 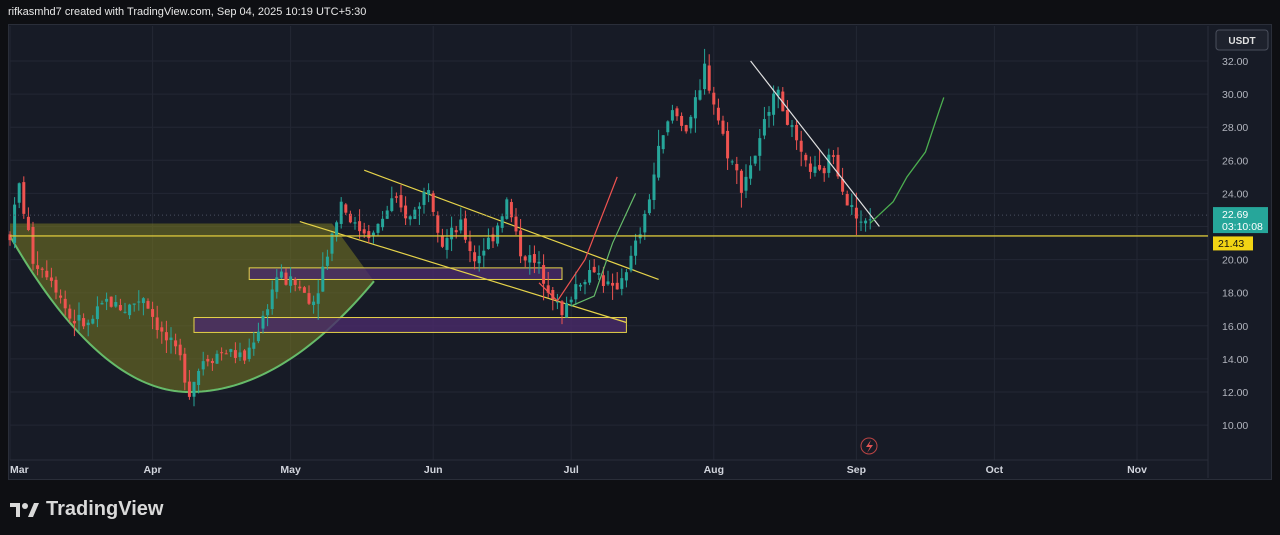 I want to click on support-badge, so click(x=1233, y=243).